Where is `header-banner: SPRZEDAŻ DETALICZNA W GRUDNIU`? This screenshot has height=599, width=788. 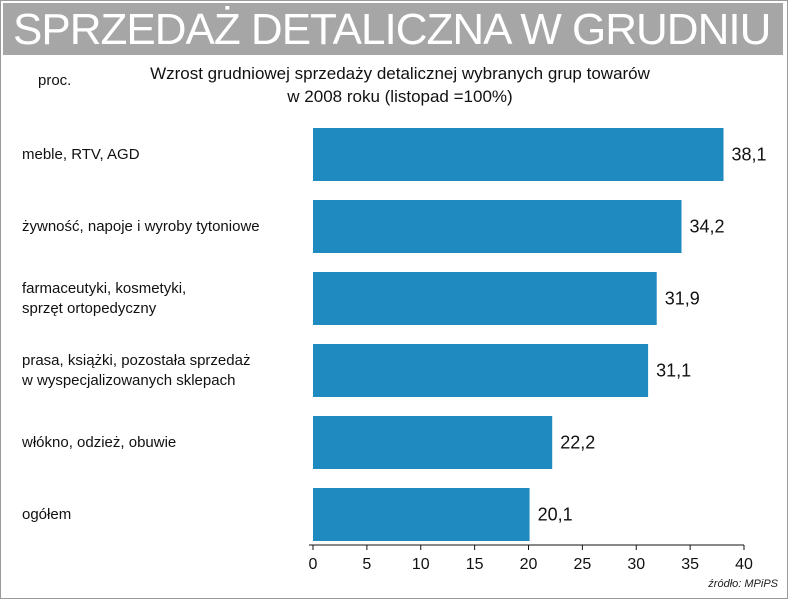
header-banner: SPRZEDAŻ DETALICZNA W GRUDNIU is located at coordinates (393, 29).